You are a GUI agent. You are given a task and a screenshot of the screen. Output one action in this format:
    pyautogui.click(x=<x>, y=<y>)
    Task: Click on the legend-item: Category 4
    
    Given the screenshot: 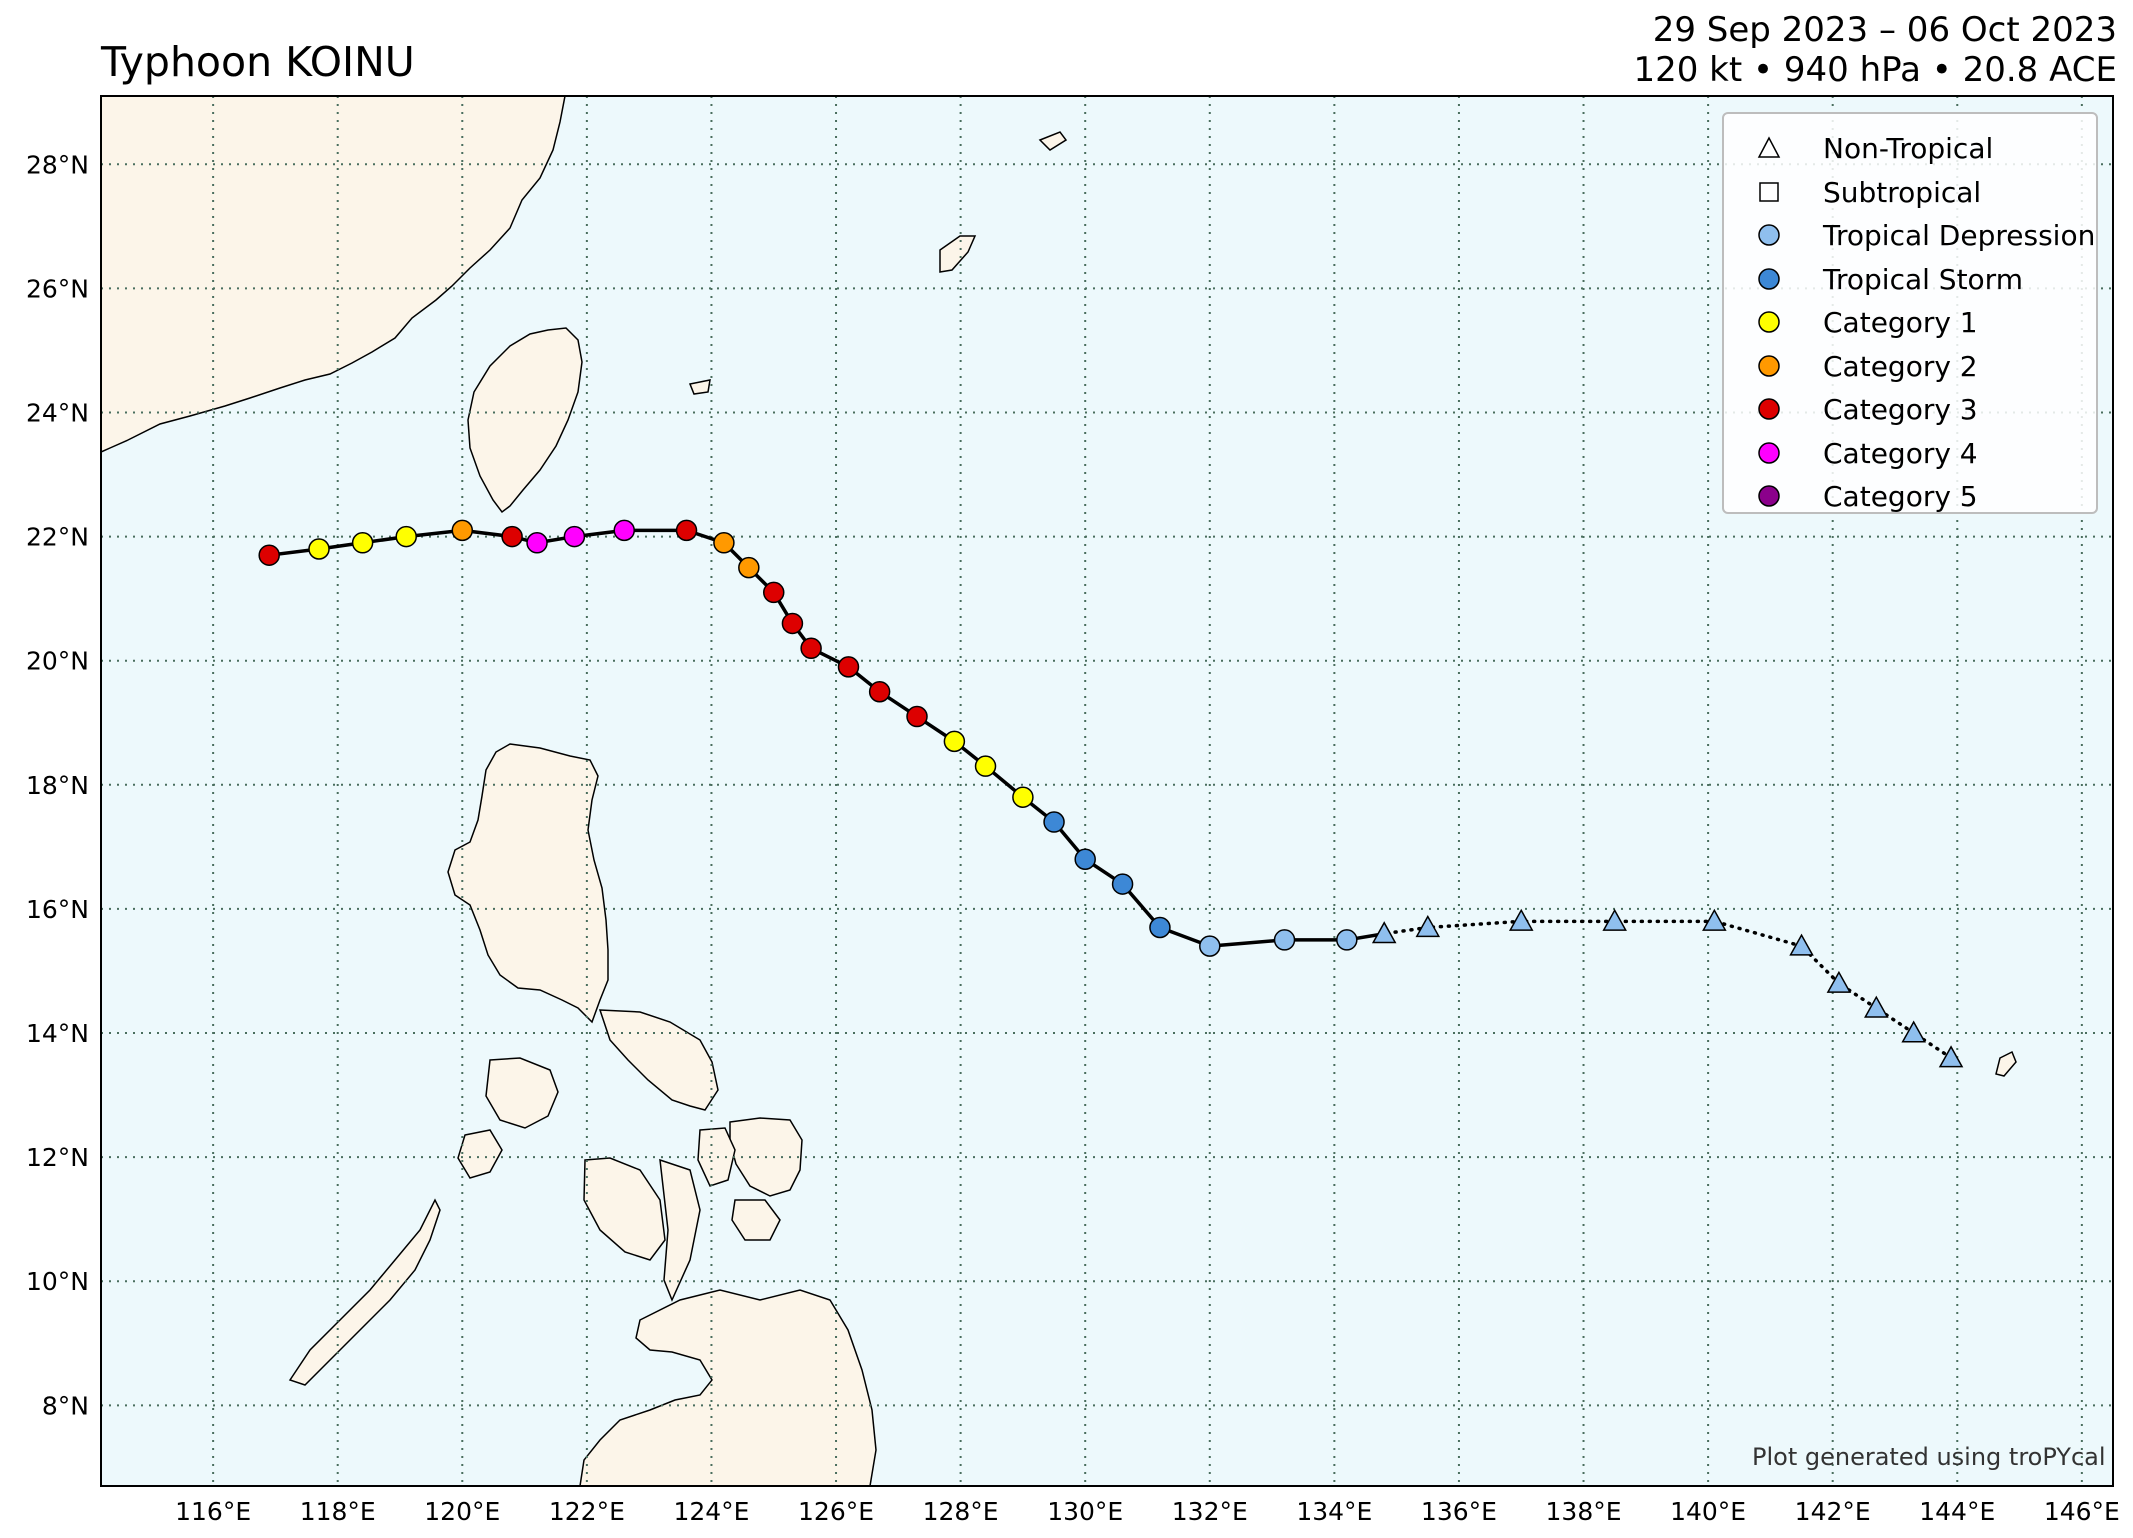 What is the action you would take?
    pyautogui.click(x=1910, y=453)
    